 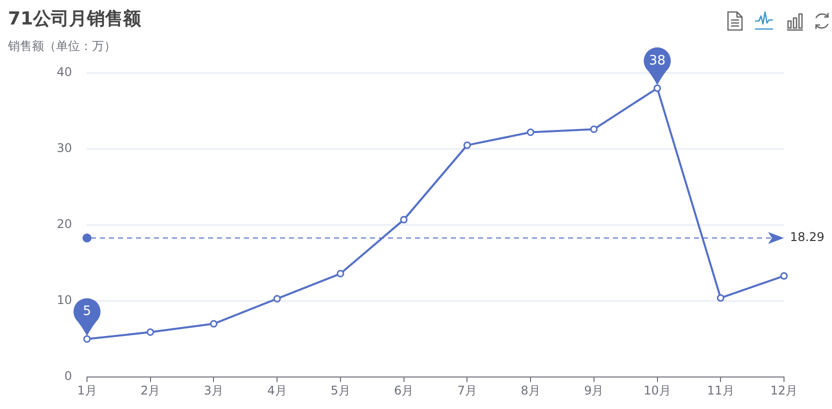 I want to click on x-tick-label: 10月, so click(x=657, y=390).